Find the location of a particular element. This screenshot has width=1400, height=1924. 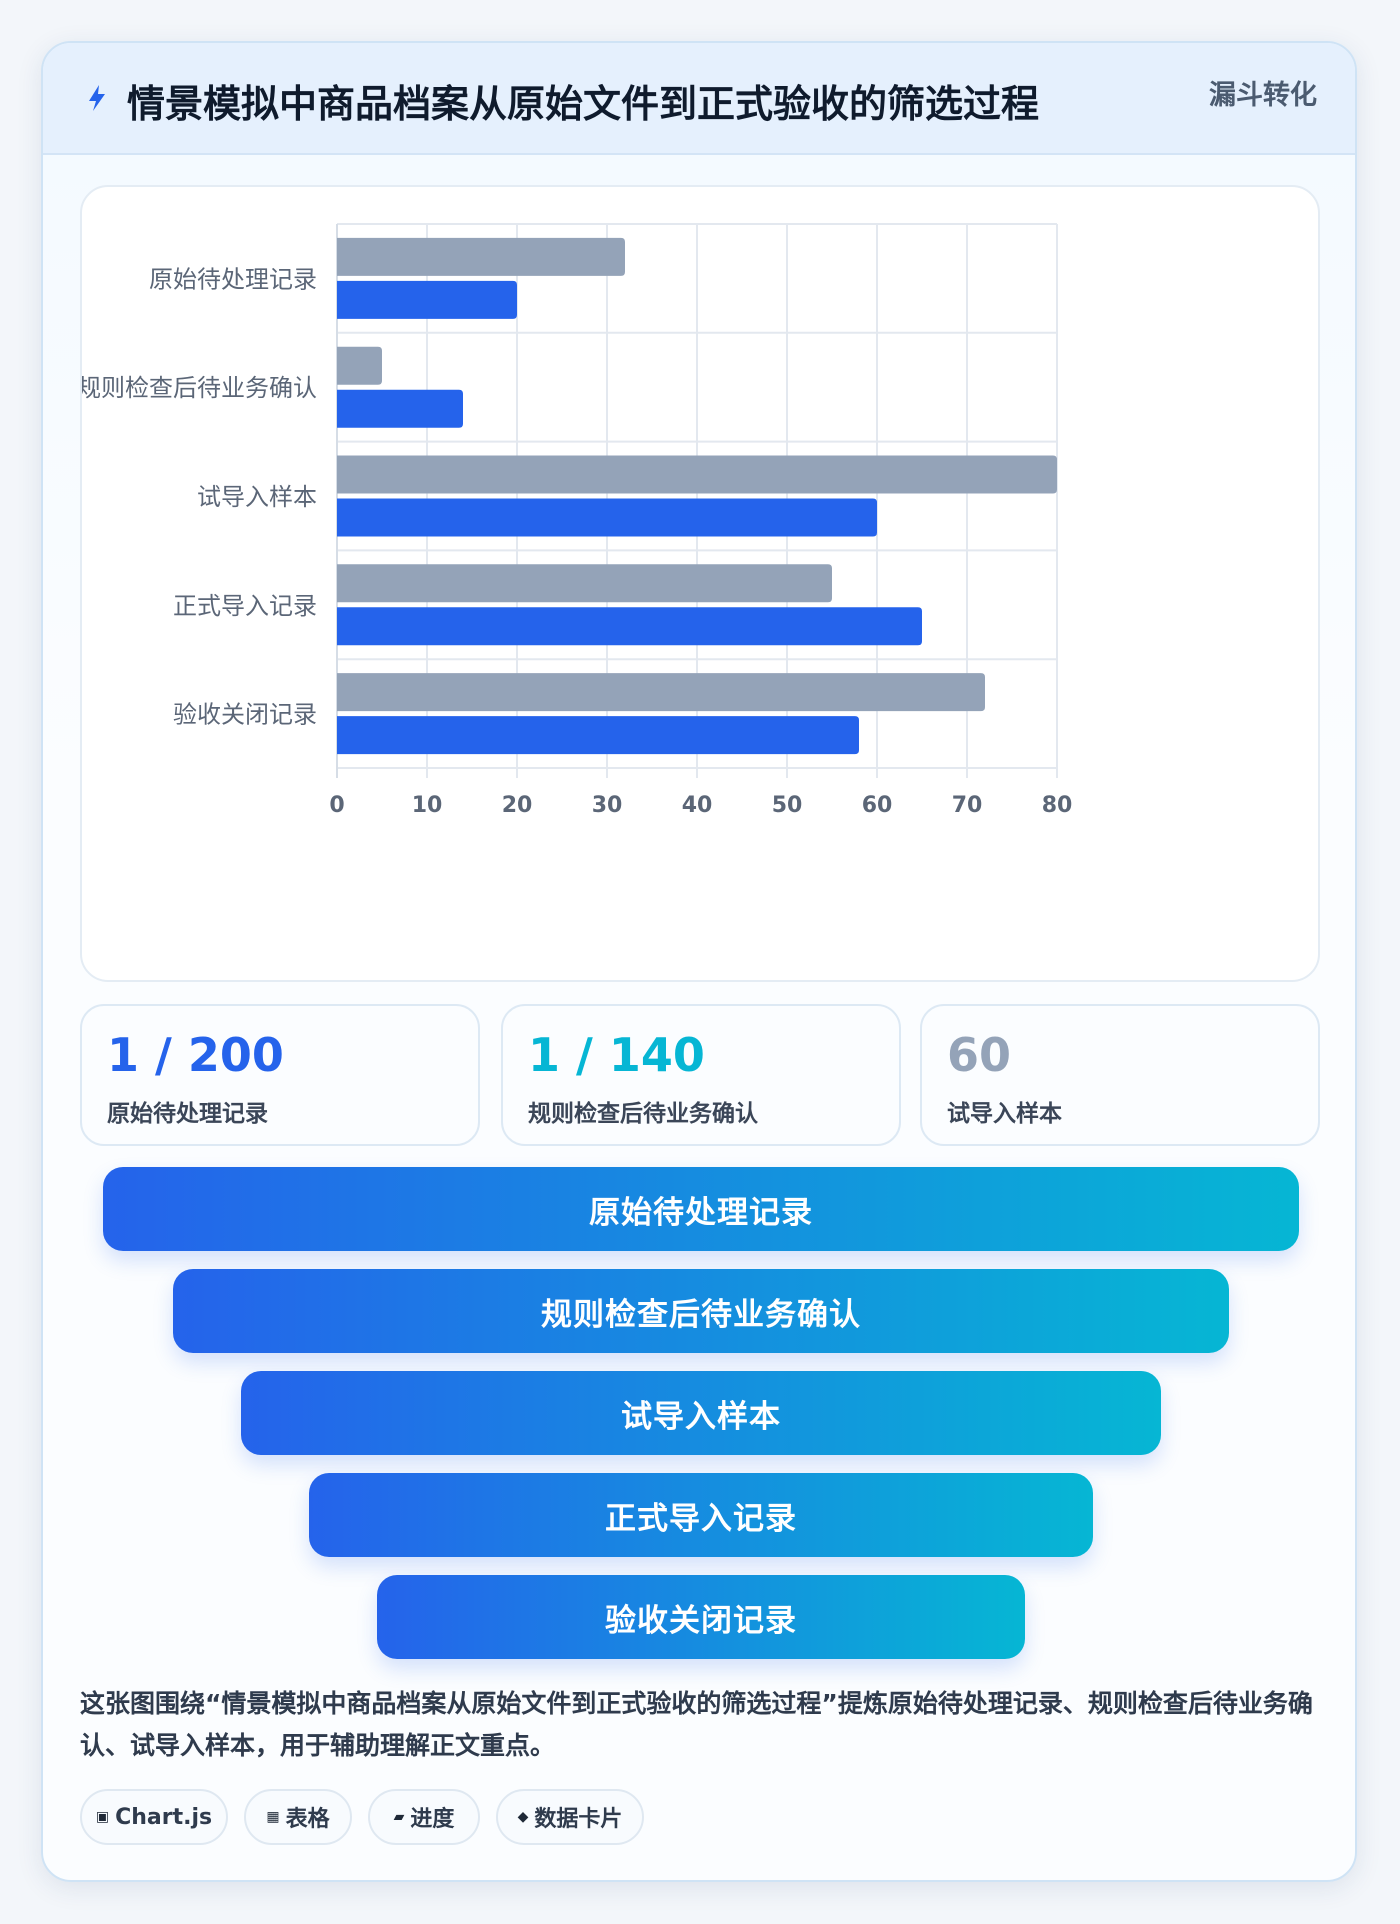

x-tick-label: 30 is located at coordinates (607, 805).